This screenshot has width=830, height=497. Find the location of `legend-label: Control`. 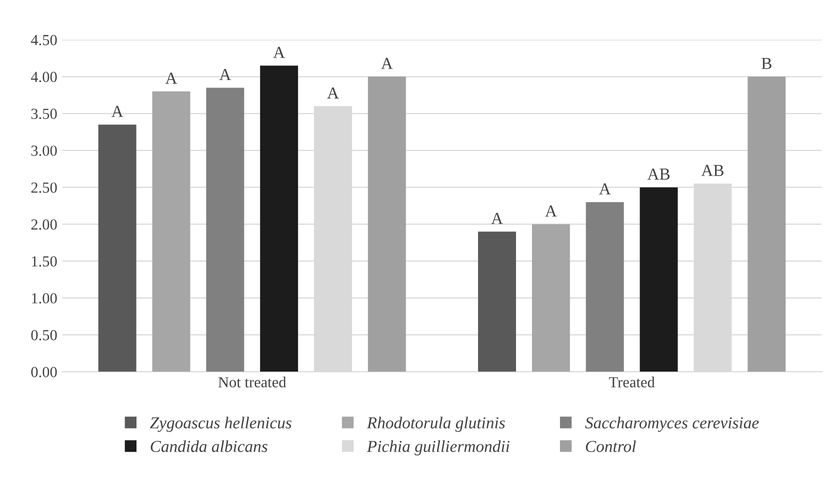

legend-label: Control is located at coordinates (611, 446).